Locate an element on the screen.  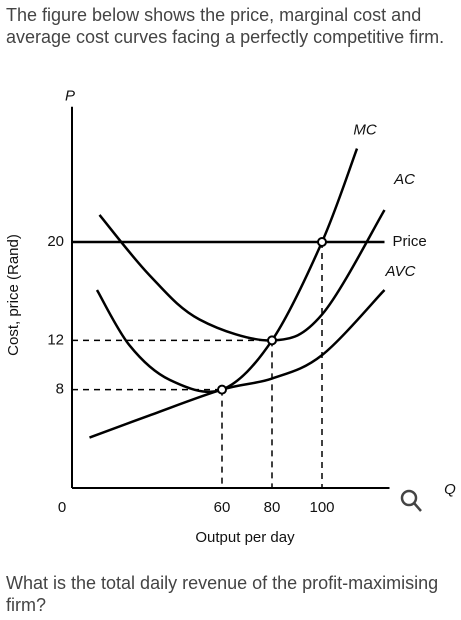
y-axis-symbol: P is located at coordinates (70, 96).